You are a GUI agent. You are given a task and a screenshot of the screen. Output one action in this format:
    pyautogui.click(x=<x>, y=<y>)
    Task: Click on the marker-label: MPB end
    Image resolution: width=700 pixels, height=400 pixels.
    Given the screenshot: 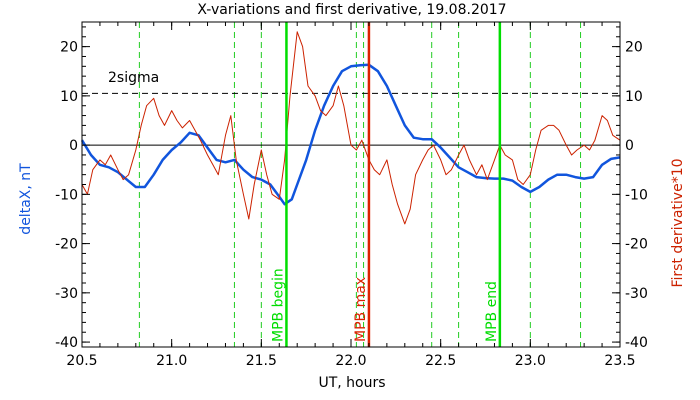 What is the action you would take?
    pyautogui.click(x=492, y=311)
    